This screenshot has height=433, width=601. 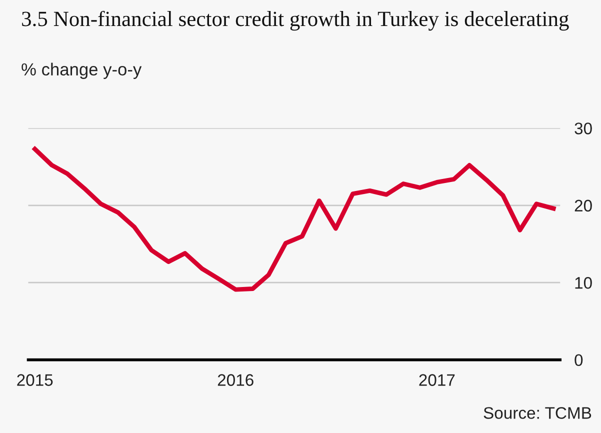 What do you see at coordinates (437, 380) in the screenshot?
I see `x-tick-label: 2017` at bounding box center [437, 380].